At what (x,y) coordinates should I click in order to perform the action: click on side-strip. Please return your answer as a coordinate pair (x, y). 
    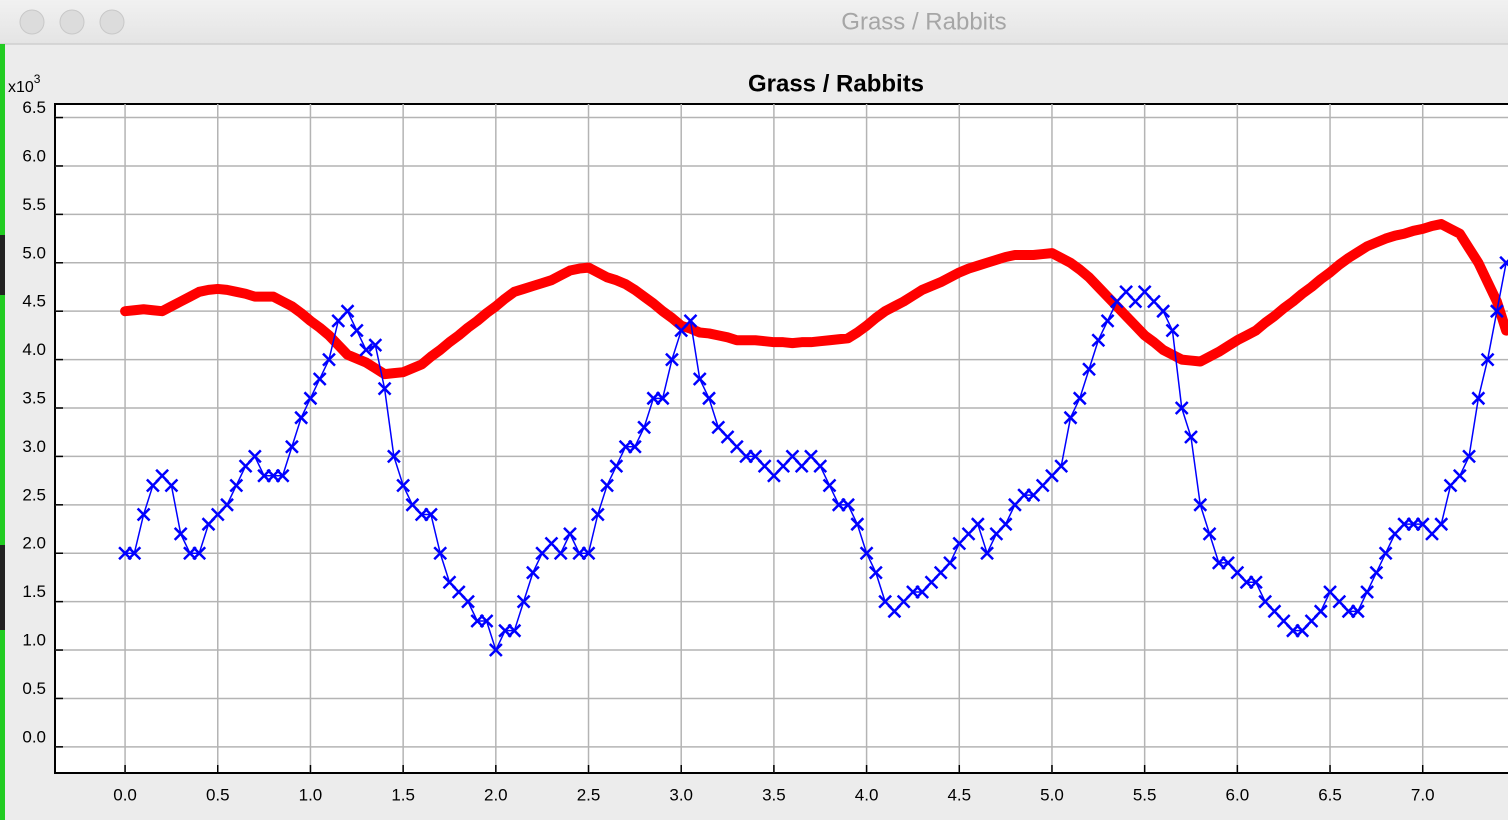
    Looking at the image, I should click on (2, 432).